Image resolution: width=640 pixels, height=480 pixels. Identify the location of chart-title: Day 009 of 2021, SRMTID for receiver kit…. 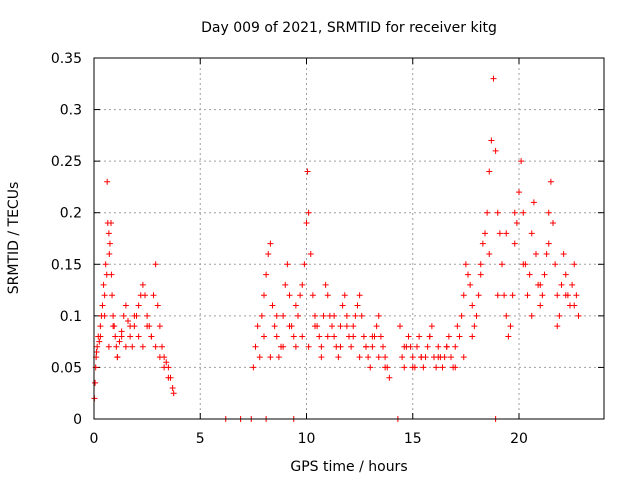
(349, 28).